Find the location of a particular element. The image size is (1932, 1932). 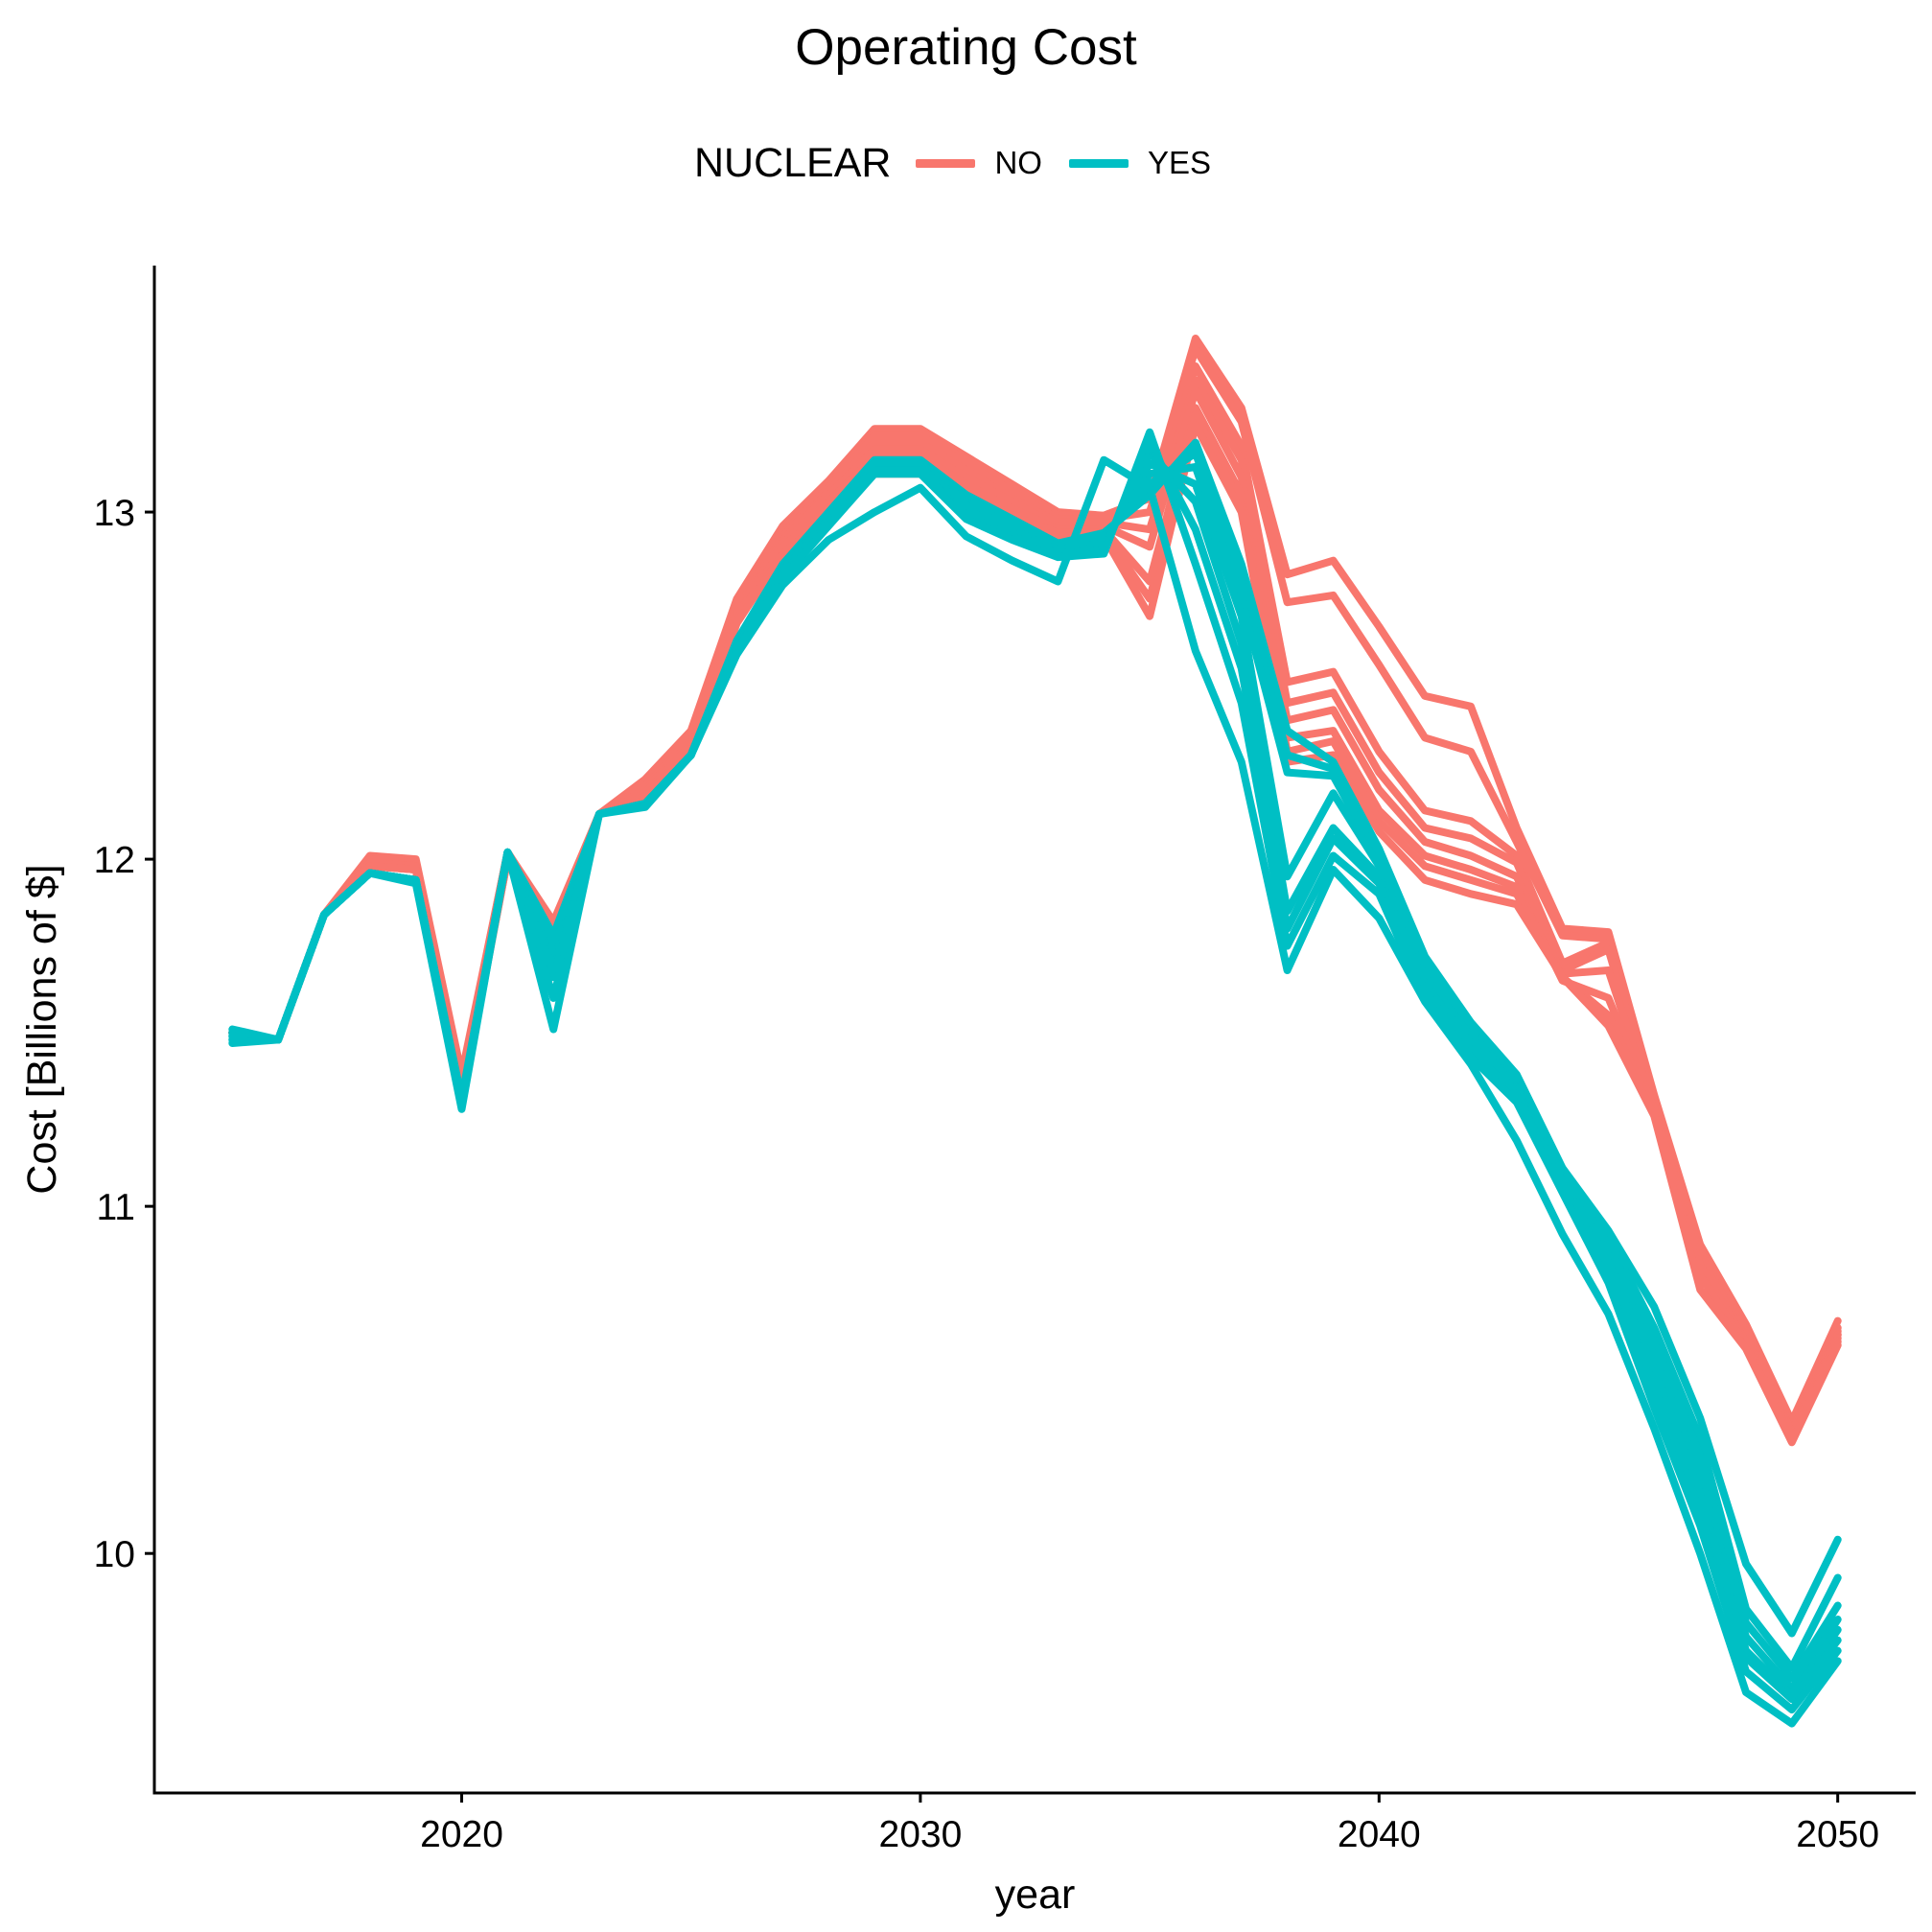

legend-label-no: NO is located at coordinates (1018, 162).